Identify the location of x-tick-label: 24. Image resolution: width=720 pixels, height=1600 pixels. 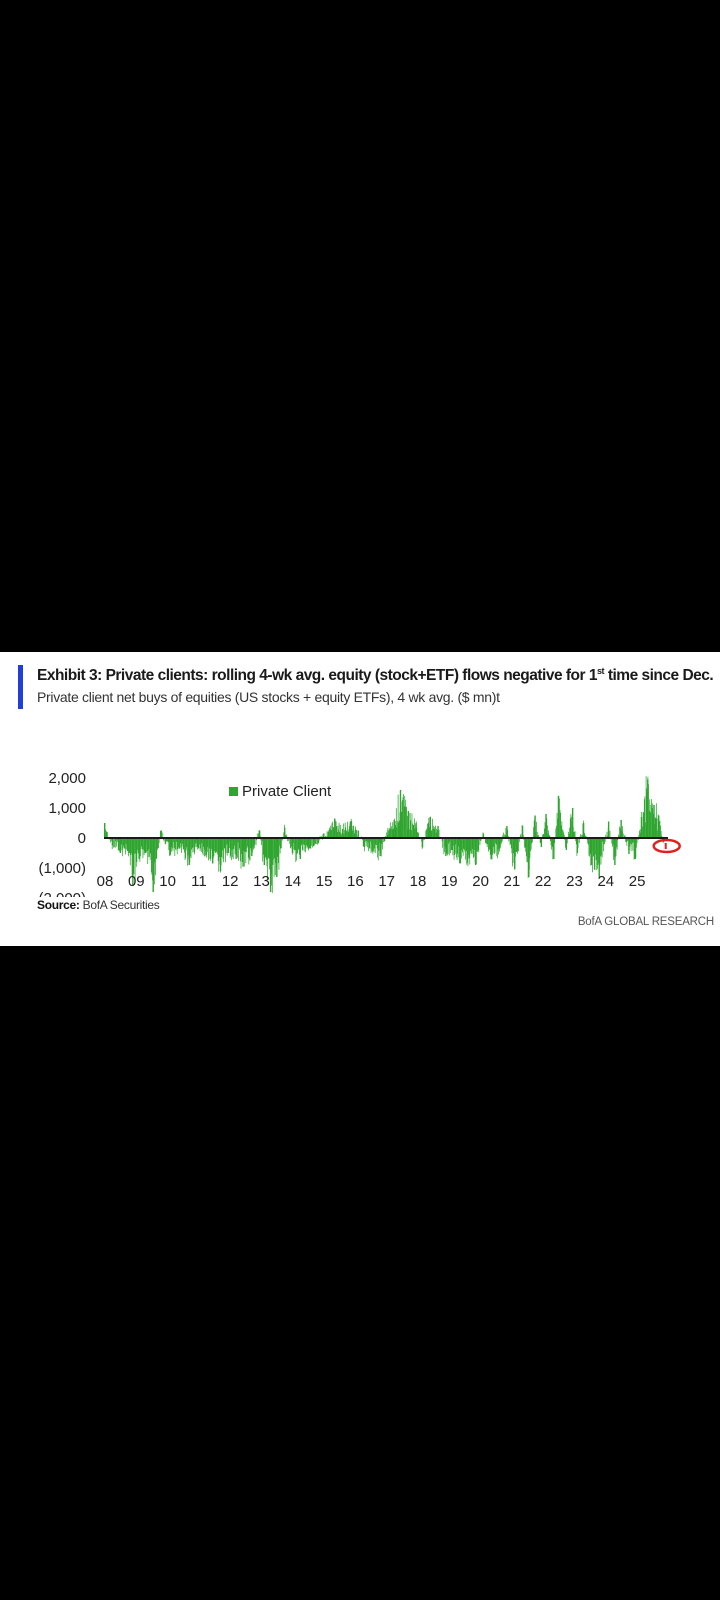
(605, 881).